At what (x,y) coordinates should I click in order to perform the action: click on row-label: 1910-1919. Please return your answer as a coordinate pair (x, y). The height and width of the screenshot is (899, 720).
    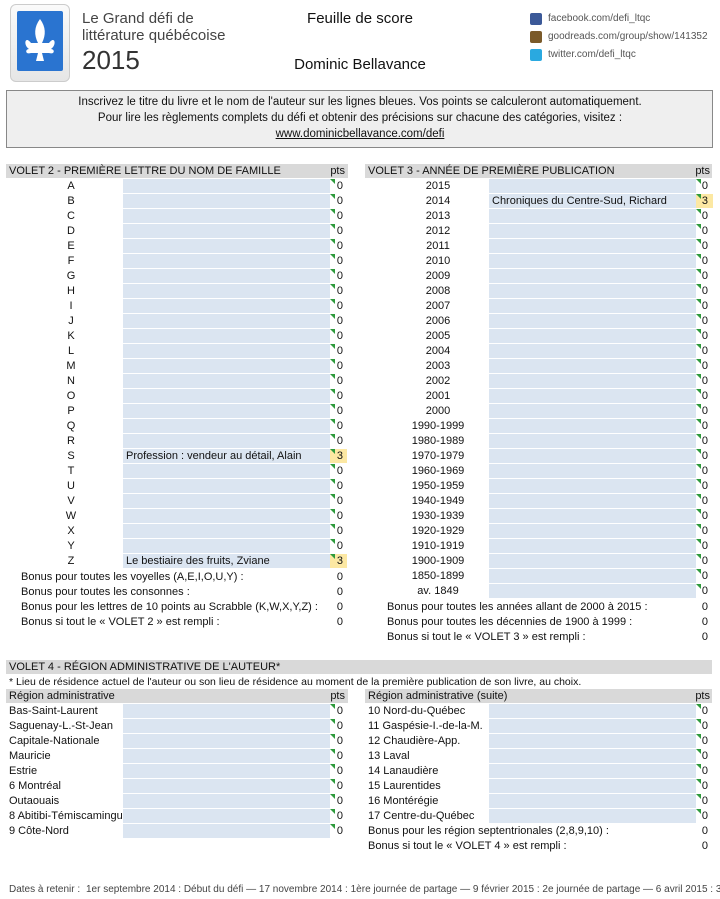
    Looking at the image, I should click on (438, 546).